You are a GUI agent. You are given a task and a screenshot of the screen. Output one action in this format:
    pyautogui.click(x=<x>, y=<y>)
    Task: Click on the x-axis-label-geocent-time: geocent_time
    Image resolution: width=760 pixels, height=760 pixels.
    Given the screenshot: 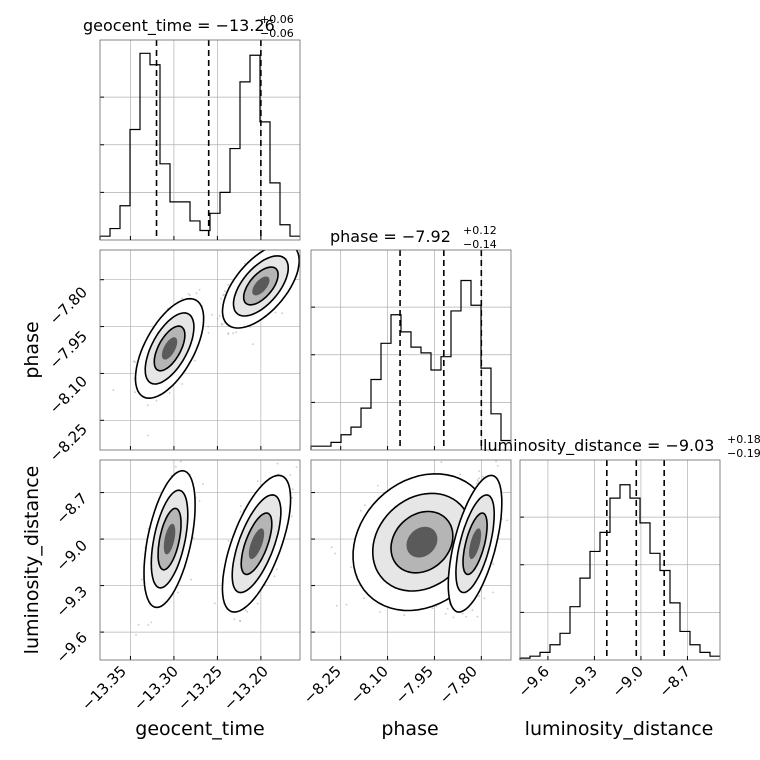 What is the action you would take?
    pyautogui.click(x=199, y=729)
    